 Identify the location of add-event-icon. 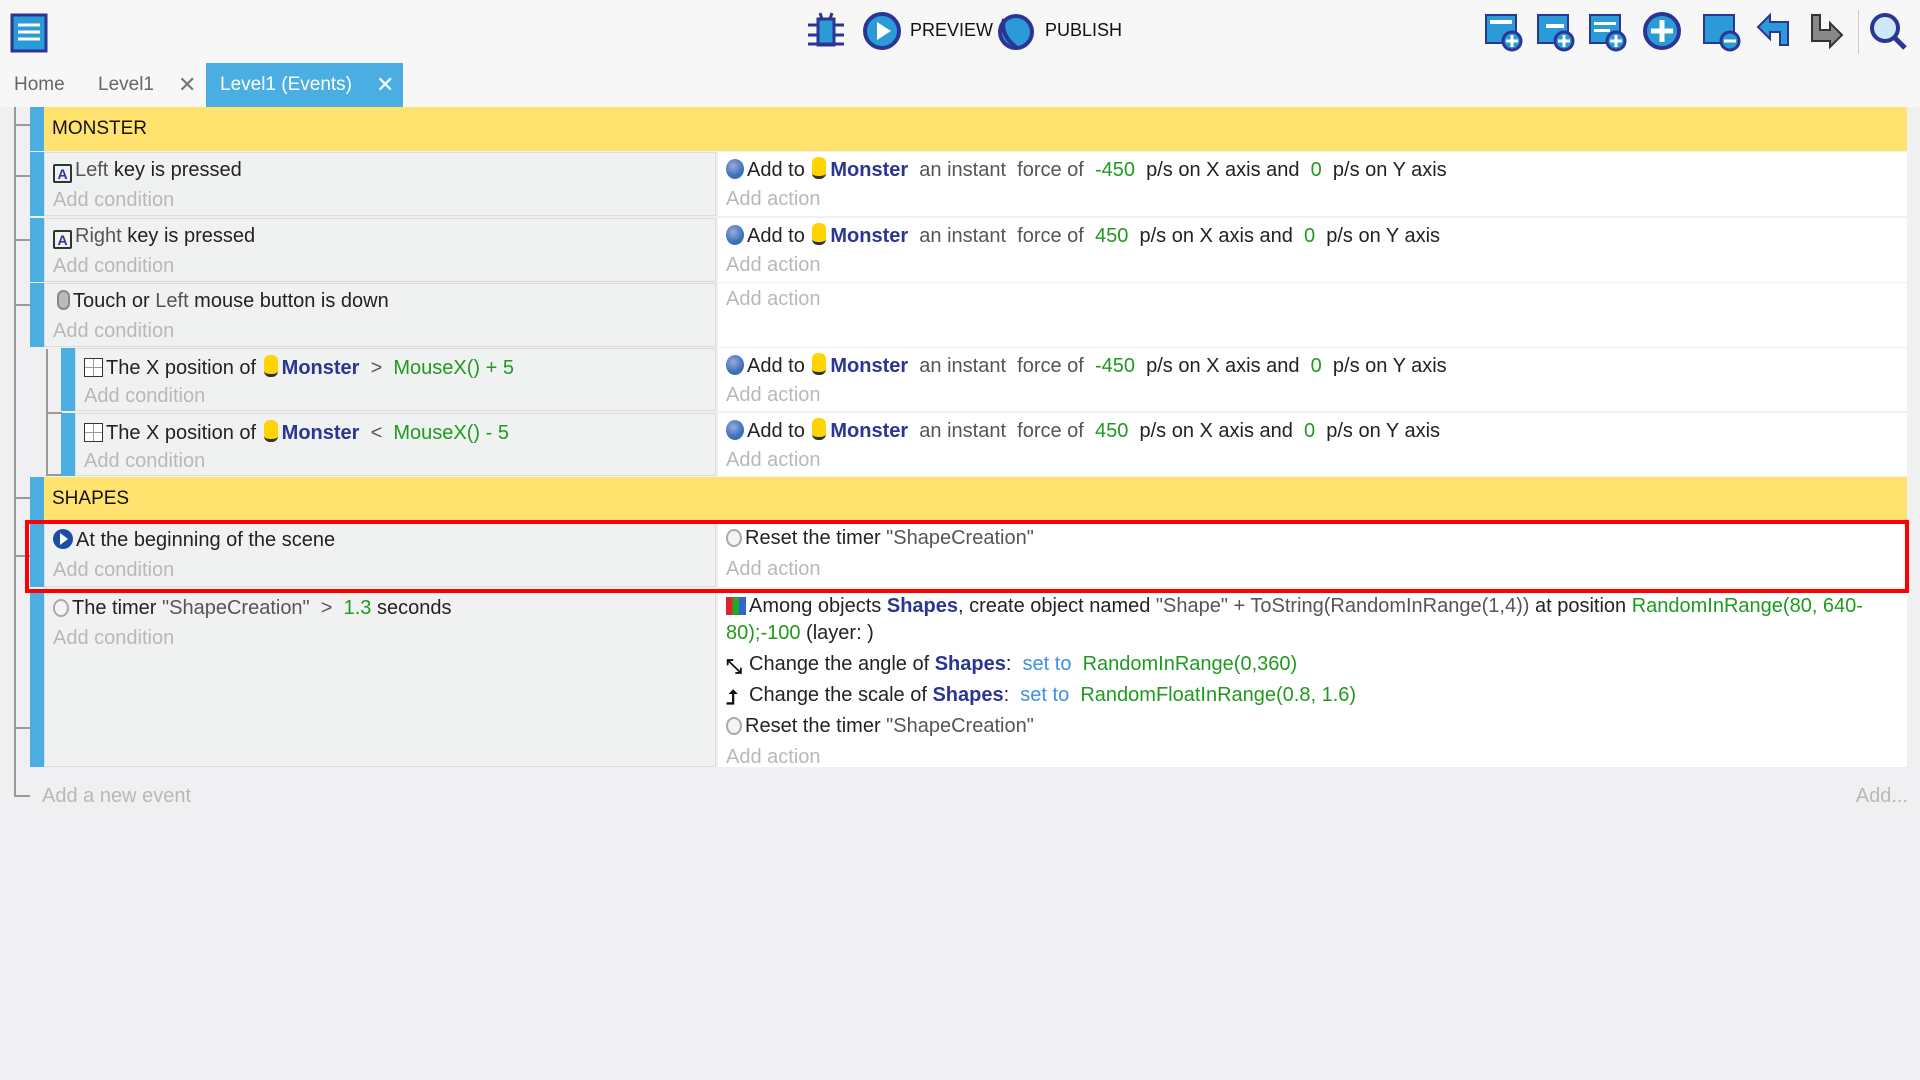
(1504, 31).